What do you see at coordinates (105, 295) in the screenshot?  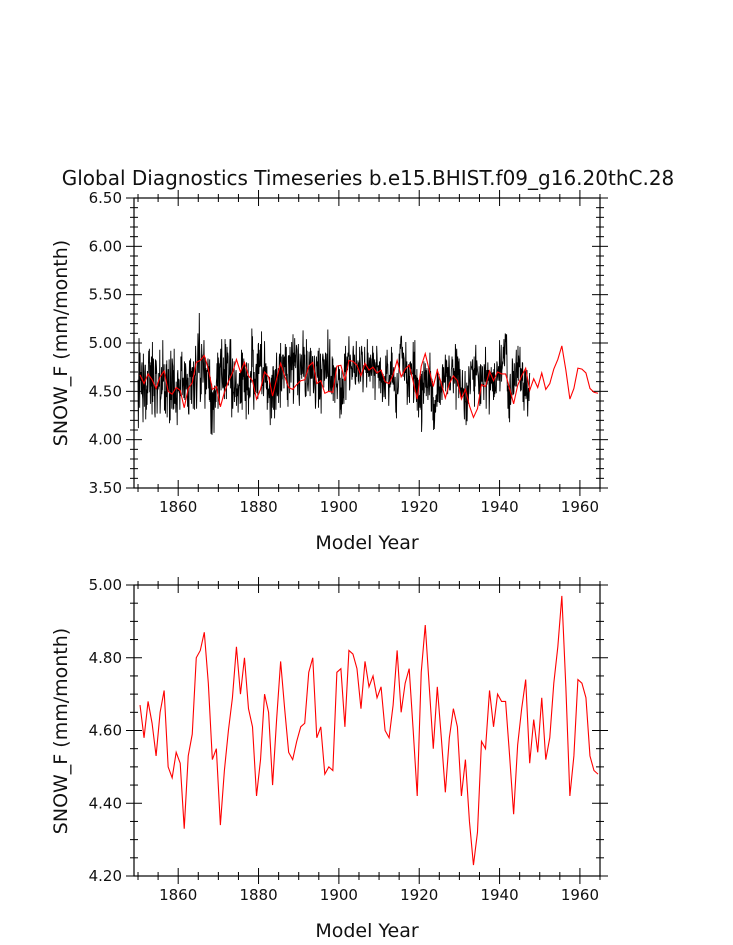 I see `y-tick-label: 5.50` at bounding box center [105, 295].